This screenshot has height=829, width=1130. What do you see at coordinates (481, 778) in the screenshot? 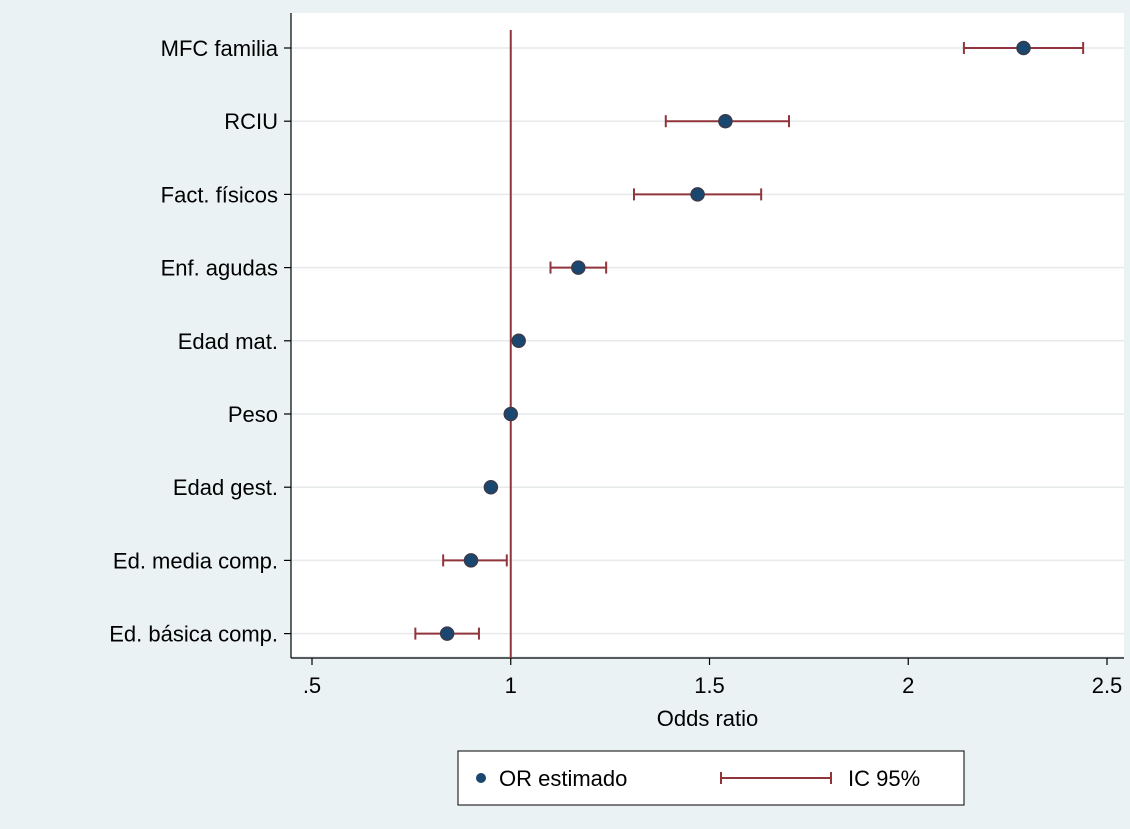
I see `legend-marker-icon` at bounding box center [481, 778].